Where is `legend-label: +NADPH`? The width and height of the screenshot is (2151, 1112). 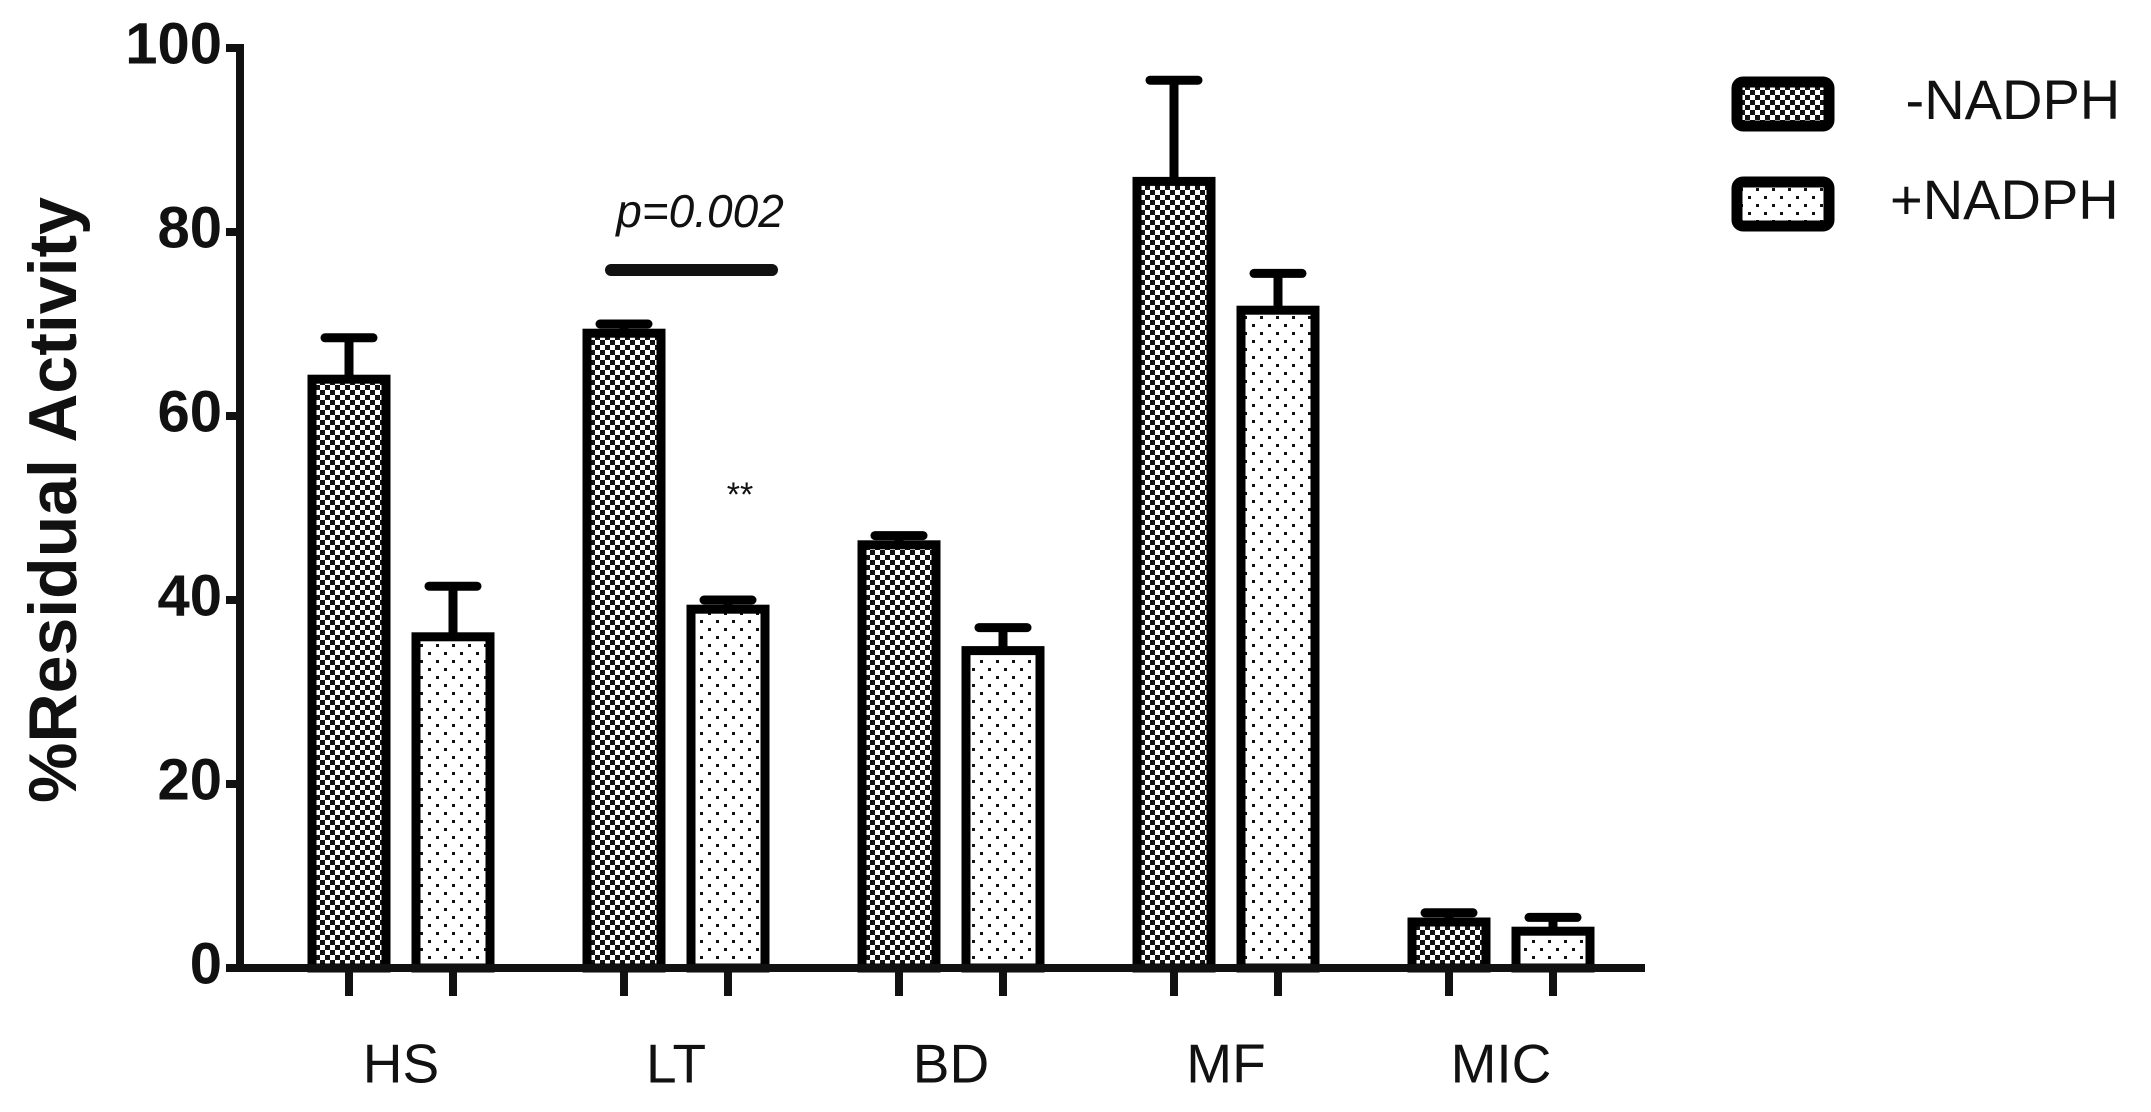
legend-label: +NADPH is located at coordinates (2004, 199).